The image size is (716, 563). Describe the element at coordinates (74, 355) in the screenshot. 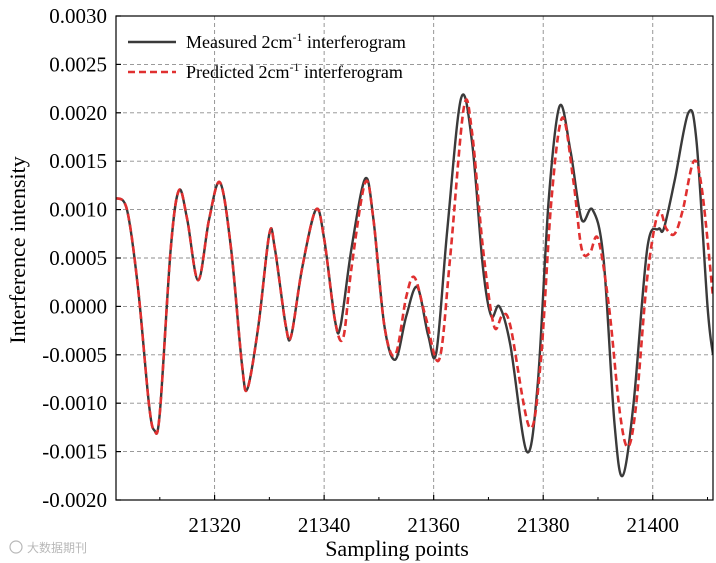

I see `y-tick-label: -0.0005` at that location.